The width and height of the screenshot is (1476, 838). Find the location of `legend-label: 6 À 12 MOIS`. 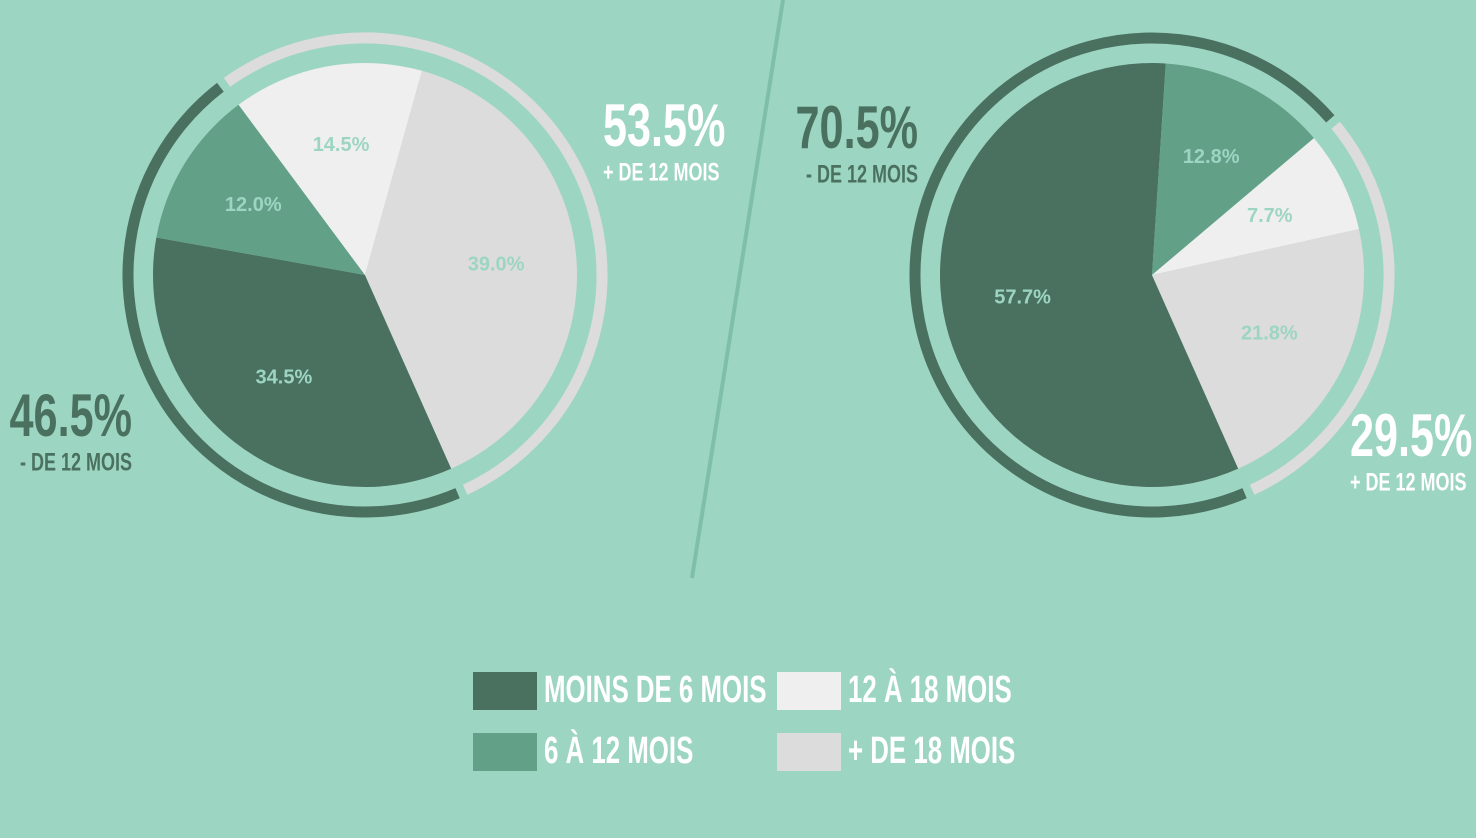

legend-label: 6 À 12 MOIS is located at coordinates (618, 749).